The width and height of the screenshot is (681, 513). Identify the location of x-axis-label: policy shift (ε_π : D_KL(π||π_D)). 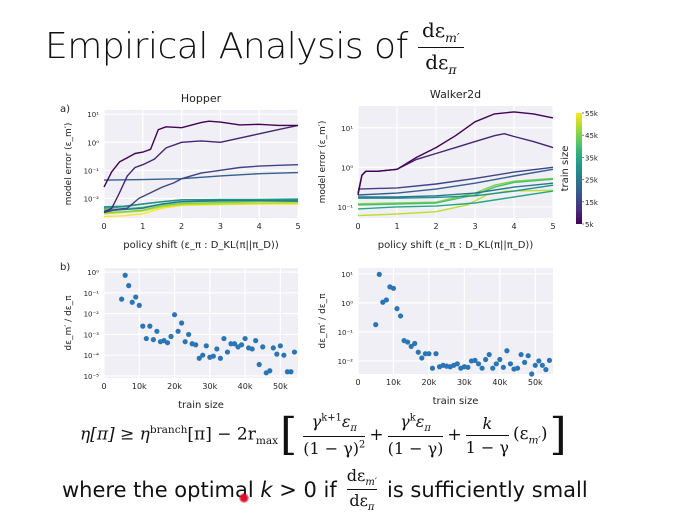
(456, 245).